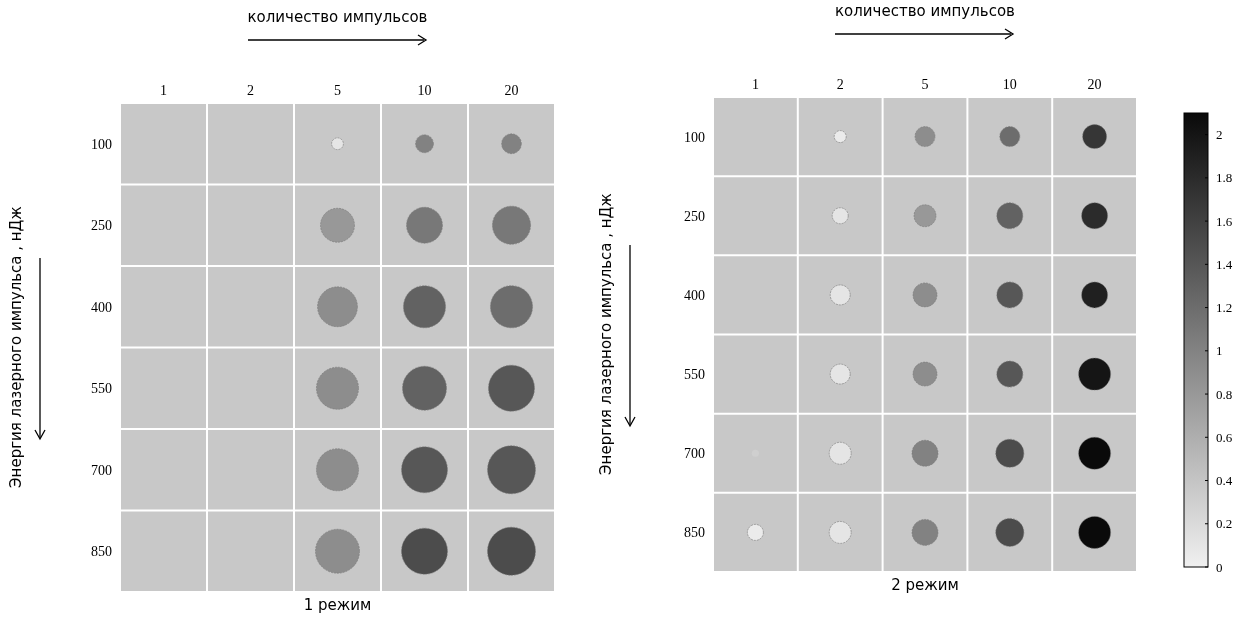 This screenshot has height=619, width=1253. I want to click on color-bar-label: 0.2, so click(1224, 524).